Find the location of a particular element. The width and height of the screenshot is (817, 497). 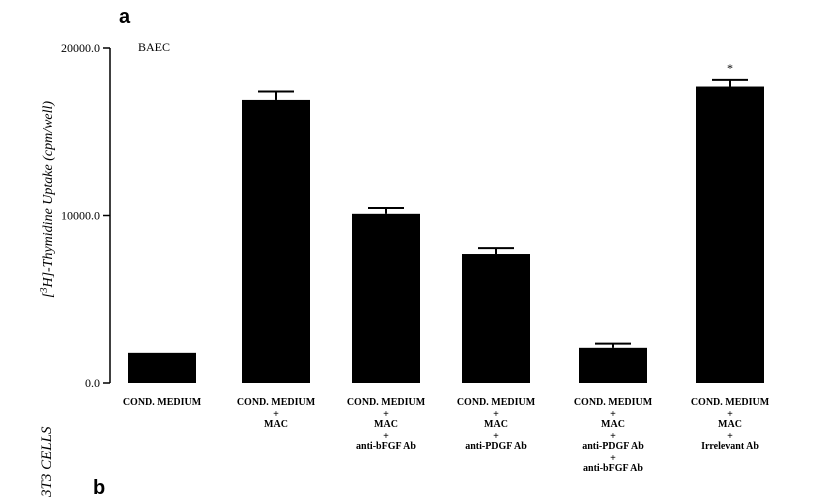

y-axis-label: [3H]-Thymidine Uptake (cpm/well) is located at coordinates (47, 199).